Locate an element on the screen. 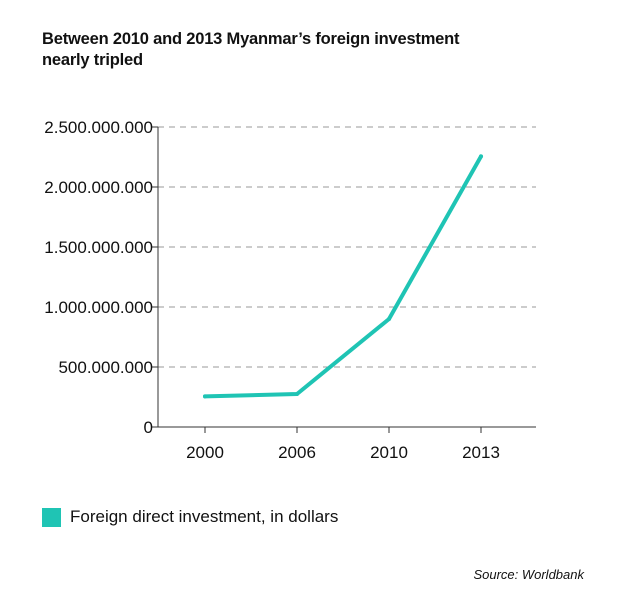  y-tick-label: 0 is located at coordinates (148, 427).